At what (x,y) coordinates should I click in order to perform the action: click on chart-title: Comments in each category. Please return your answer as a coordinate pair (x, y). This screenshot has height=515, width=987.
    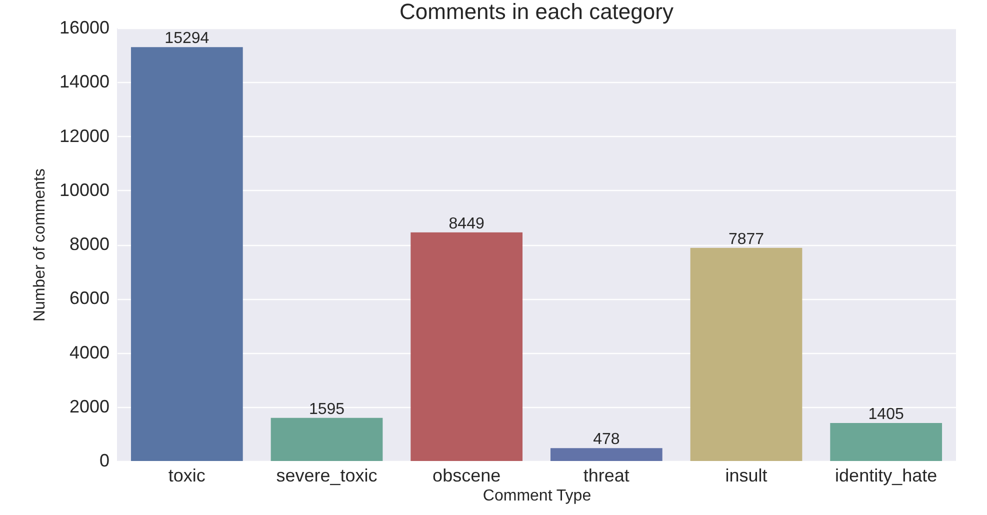
    Looking at the image, I should click on (537, 12).